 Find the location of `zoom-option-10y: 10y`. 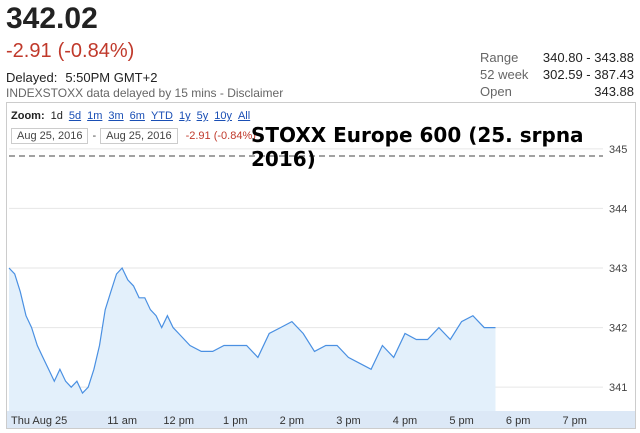

zoom-option-10y: 10y is located at coordinates (223, 116).